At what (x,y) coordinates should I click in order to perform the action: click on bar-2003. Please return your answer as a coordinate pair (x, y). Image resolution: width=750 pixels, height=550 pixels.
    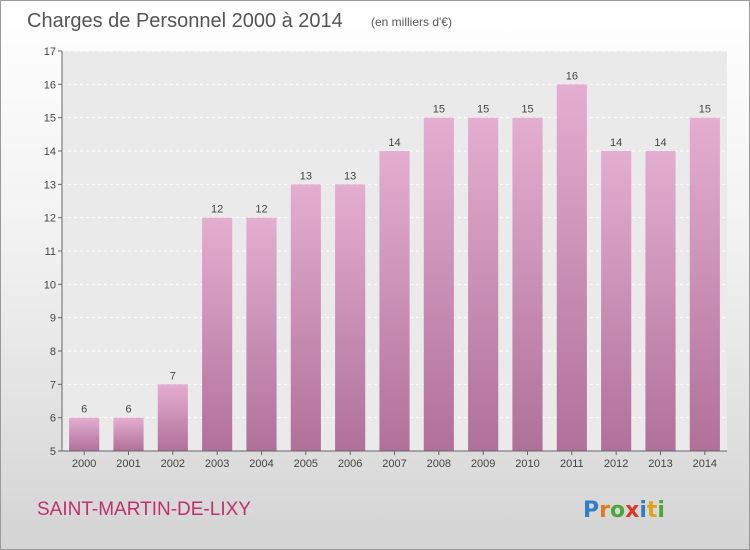
    Looking at the image, I should click on (217, 334).